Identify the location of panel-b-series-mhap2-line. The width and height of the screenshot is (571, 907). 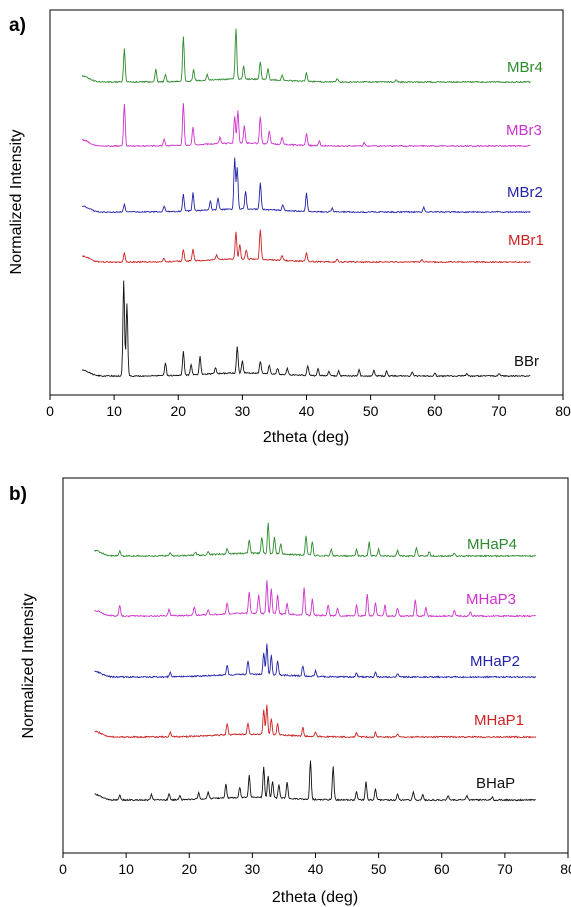
(315, 661).